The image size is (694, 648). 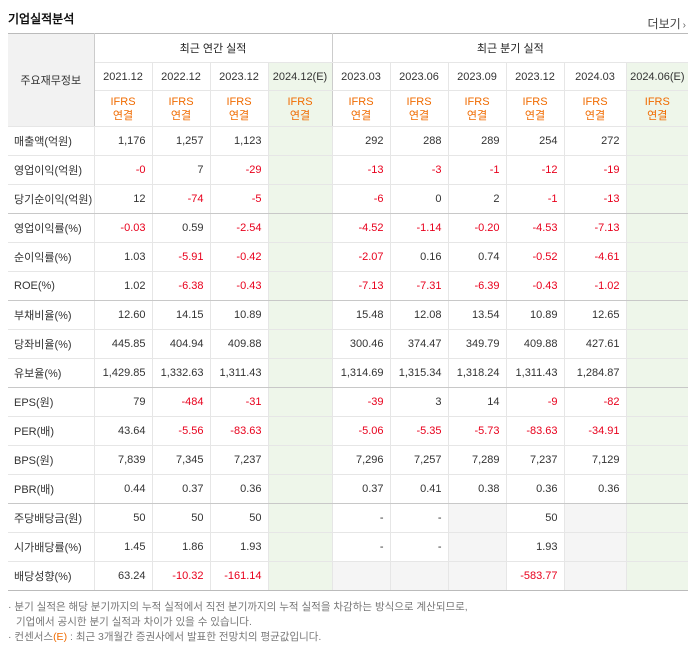 What do you see at coordinates (477, 489) in the screenshot?
I see `value-cell: 0.38` at bounding box center [477, 489].